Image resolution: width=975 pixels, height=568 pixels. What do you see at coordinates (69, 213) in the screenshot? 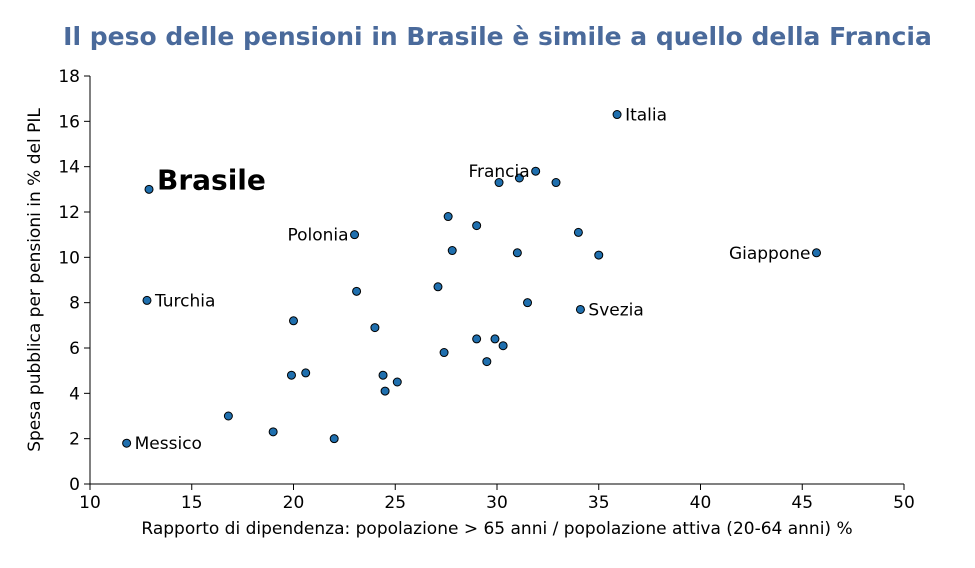
I see `y-tick-label: 12` at bounding box center [69, 213].